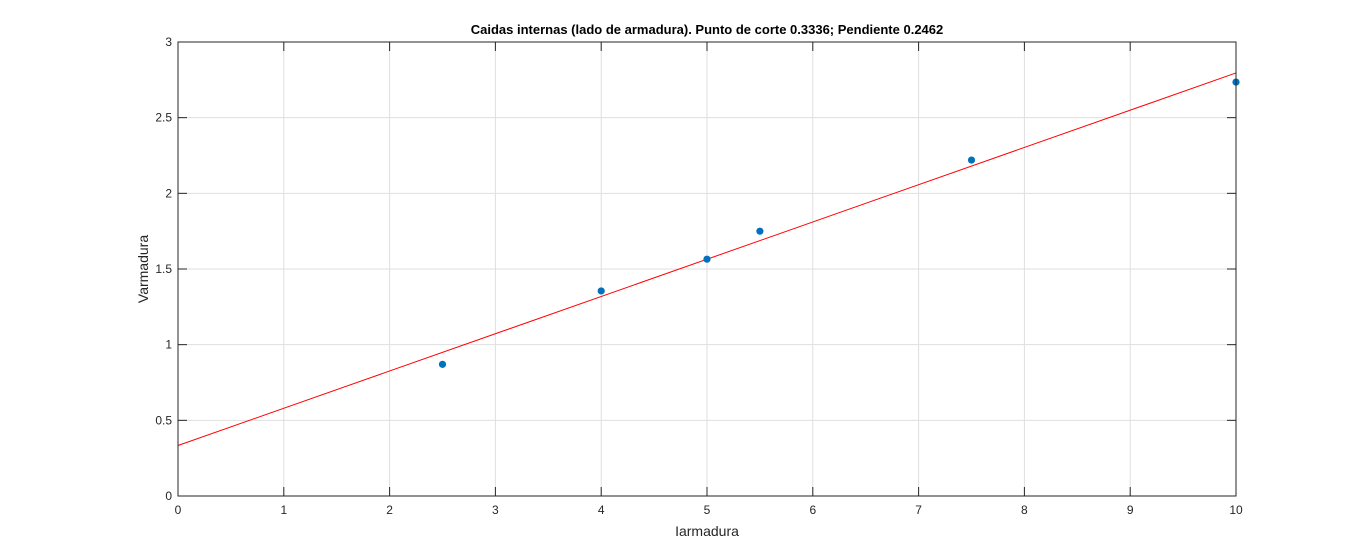 The height and width of the screenshot is (557, 1366). Describe the element at coordinates (707, 531) in the screenshot. I see `x-axis-label: Iarmadura` at that location.